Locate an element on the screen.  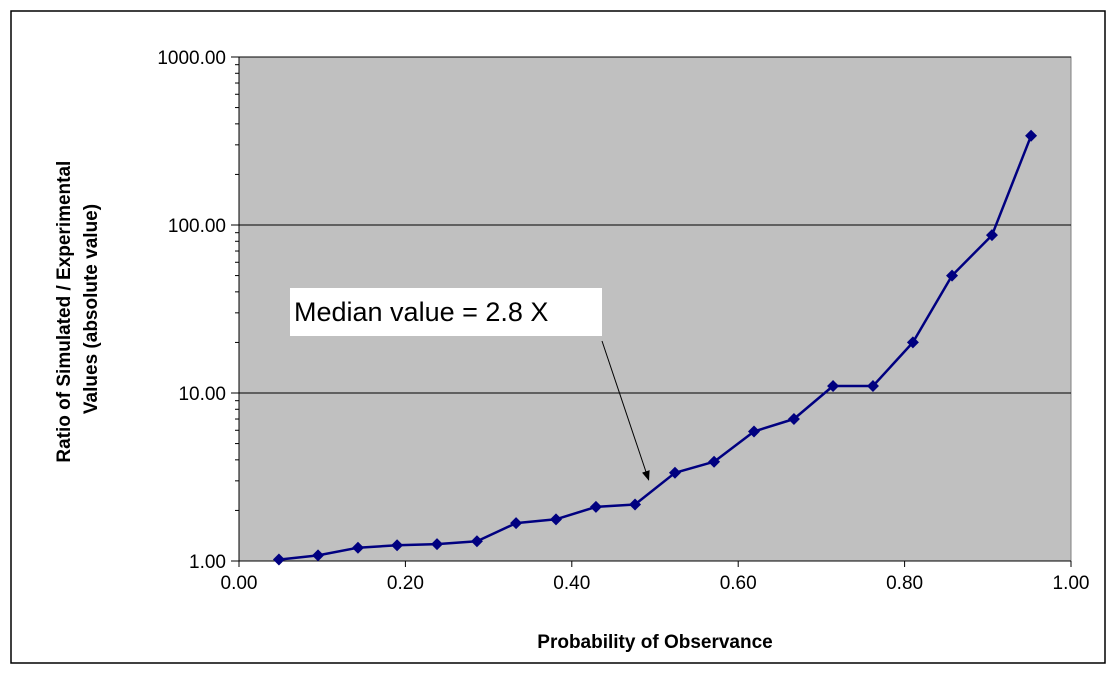
annotation-box is located at coordinates (446, 312).